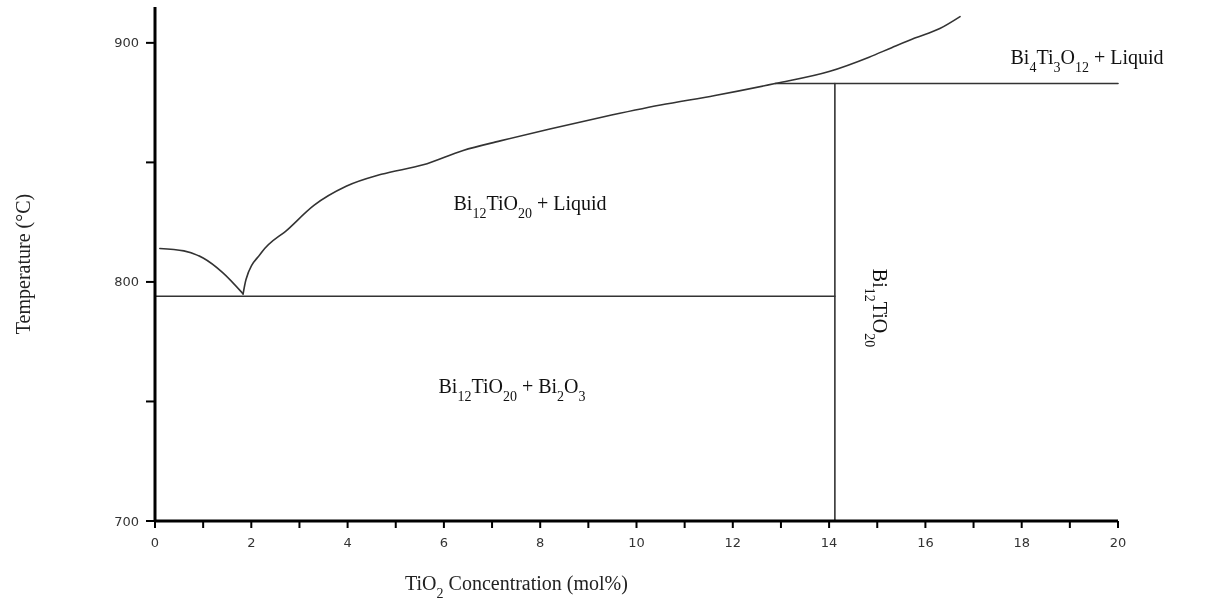 This screenshot has height=604, width=1213. What do you see at coordinates (636, 542) in the screenshot?
I see `x-tick-label: 10` at bounding box center [636, 542].